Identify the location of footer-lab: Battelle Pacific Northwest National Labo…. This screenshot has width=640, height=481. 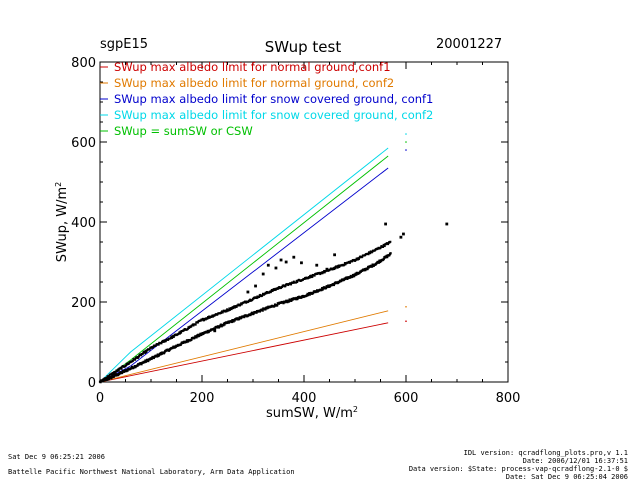
(151, 472).